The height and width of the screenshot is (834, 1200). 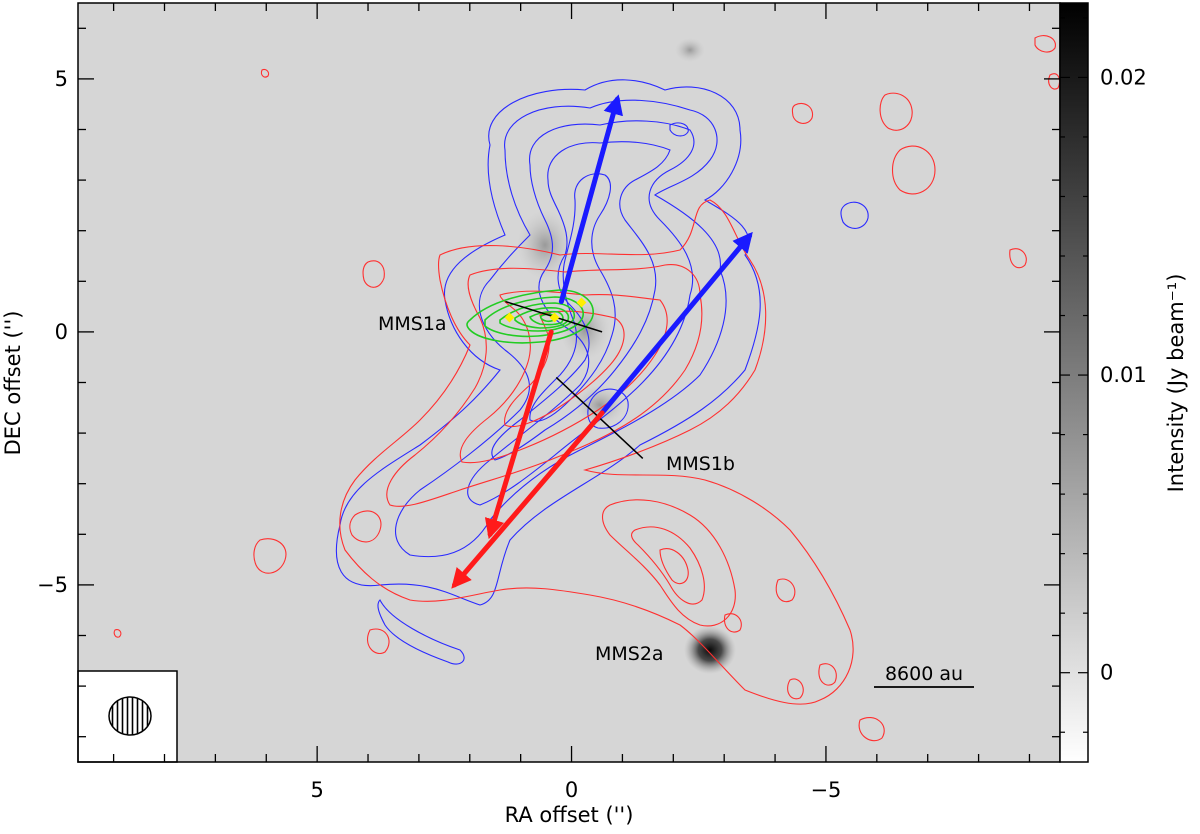 What do you see at coordinates (700, 464) in the screenshot?
I see `source-label-mms1b: MMS1b` at bounding box center [700, 464].